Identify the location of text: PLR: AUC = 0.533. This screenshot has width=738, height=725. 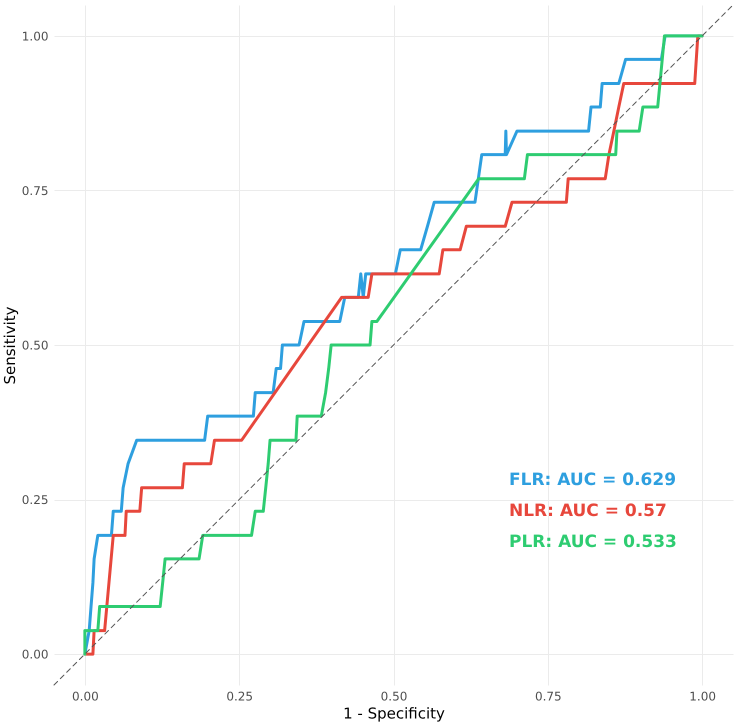
(593, 542).